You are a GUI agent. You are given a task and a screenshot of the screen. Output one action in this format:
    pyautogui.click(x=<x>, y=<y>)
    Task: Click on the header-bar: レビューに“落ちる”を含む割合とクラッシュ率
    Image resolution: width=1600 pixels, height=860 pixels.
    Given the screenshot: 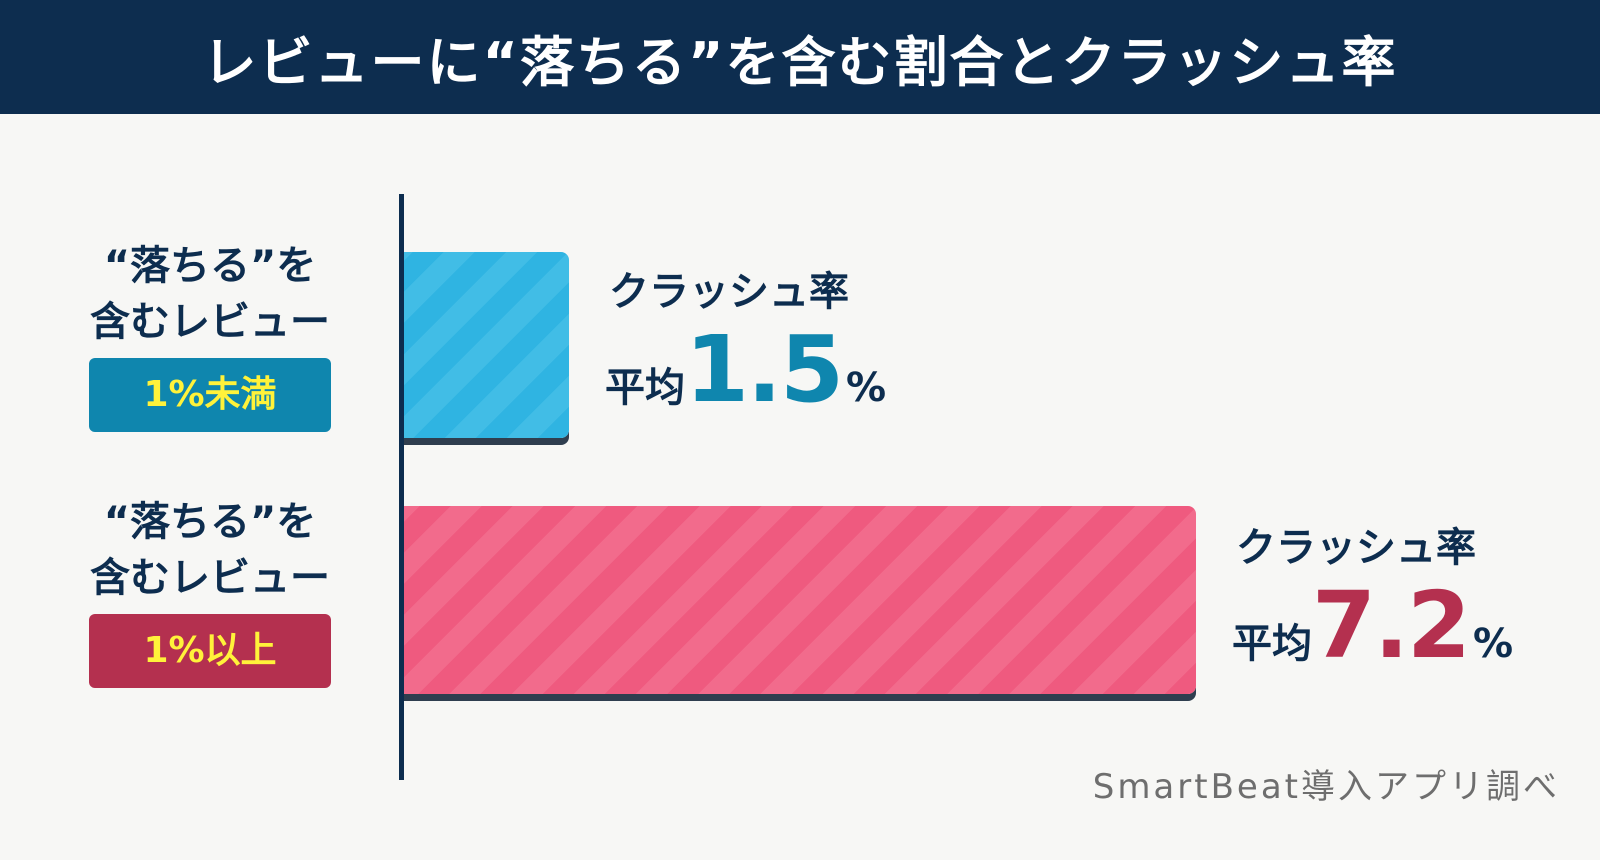 What is the action you would take?
    pyautogui.click(x=800, y=57)
    